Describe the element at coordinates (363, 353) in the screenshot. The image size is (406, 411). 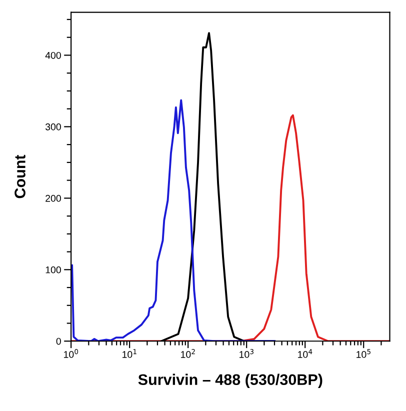
I see `x-tick-label: 10$^{5}$` at that location.